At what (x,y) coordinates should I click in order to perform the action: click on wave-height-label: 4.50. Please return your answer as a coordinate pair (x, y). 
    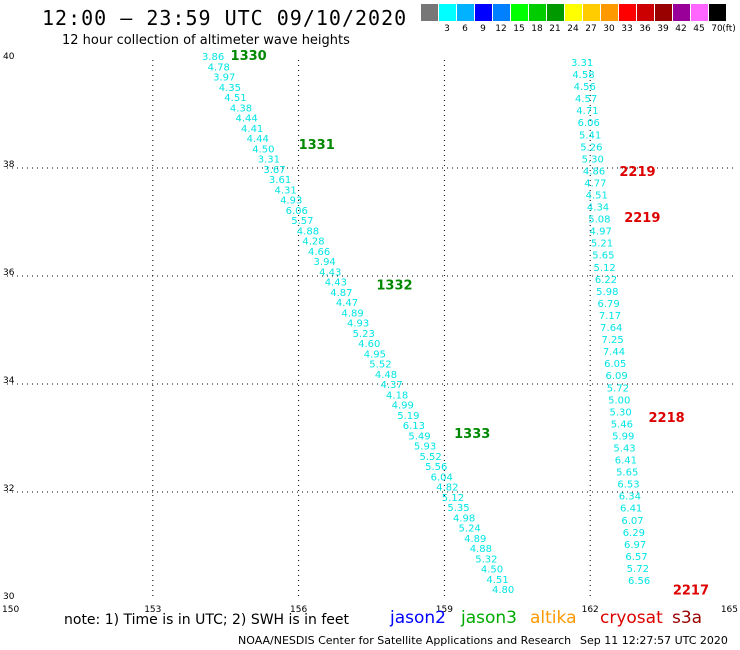
    Looking at the image, I should click on (263, 149).